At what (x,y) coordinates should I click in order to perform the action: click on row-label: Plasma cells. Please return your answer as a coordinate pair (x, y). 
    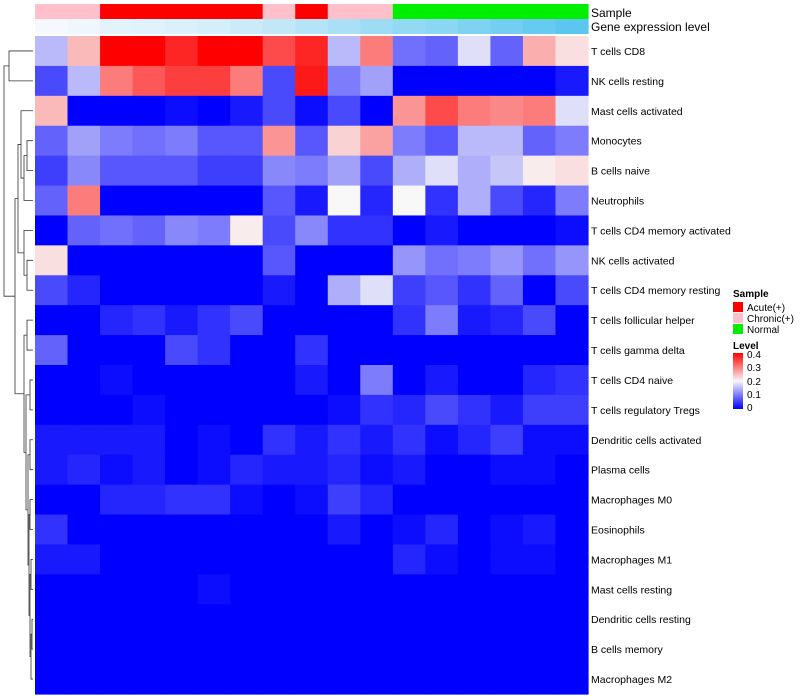
    Looking at the image, I should click on (620, 471).